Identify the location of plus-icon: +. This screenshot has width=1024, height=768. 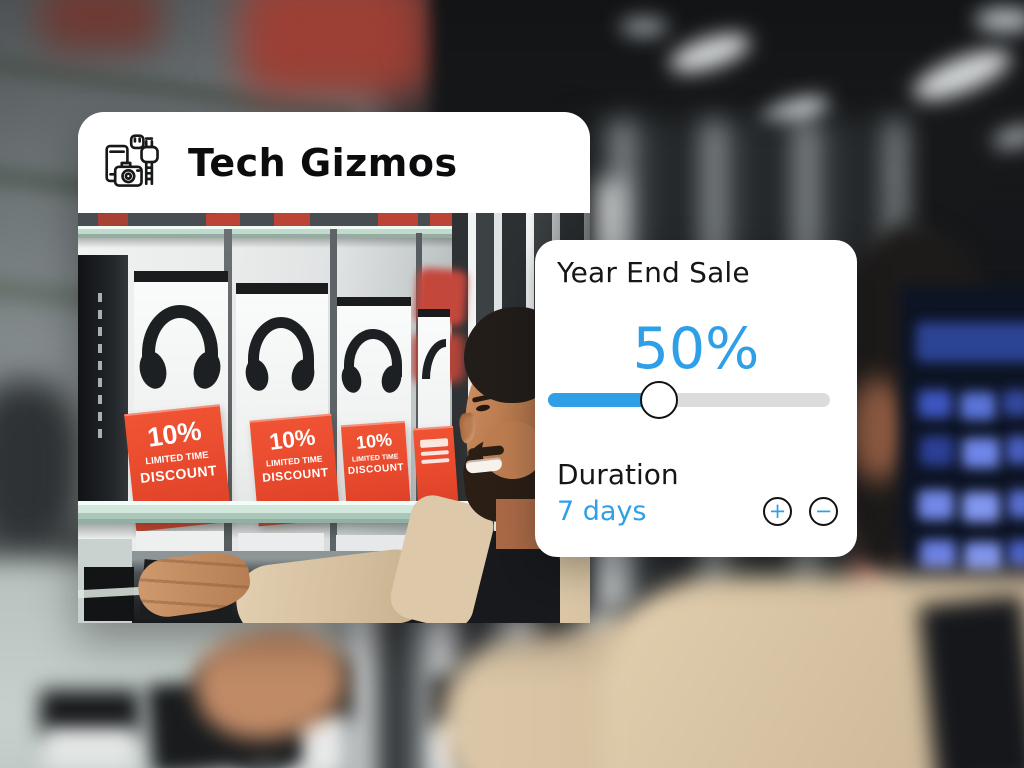
(777, 510).